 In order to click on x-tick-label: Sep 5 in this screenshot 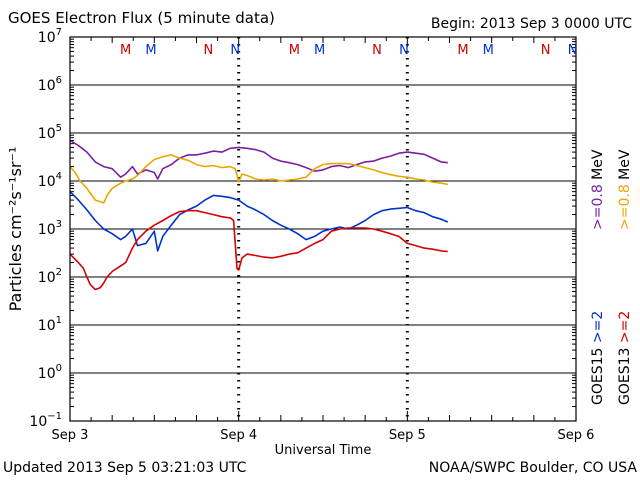, I will do `click(407, 435)`.